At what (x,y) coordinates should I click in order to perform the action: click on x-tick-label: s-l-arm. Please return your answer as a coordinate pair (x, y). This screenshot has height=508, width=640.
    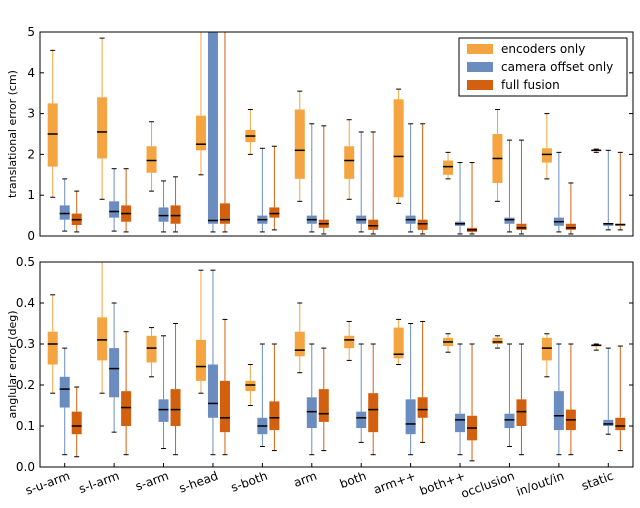
    Looking at the image, I should click on (99, 483).